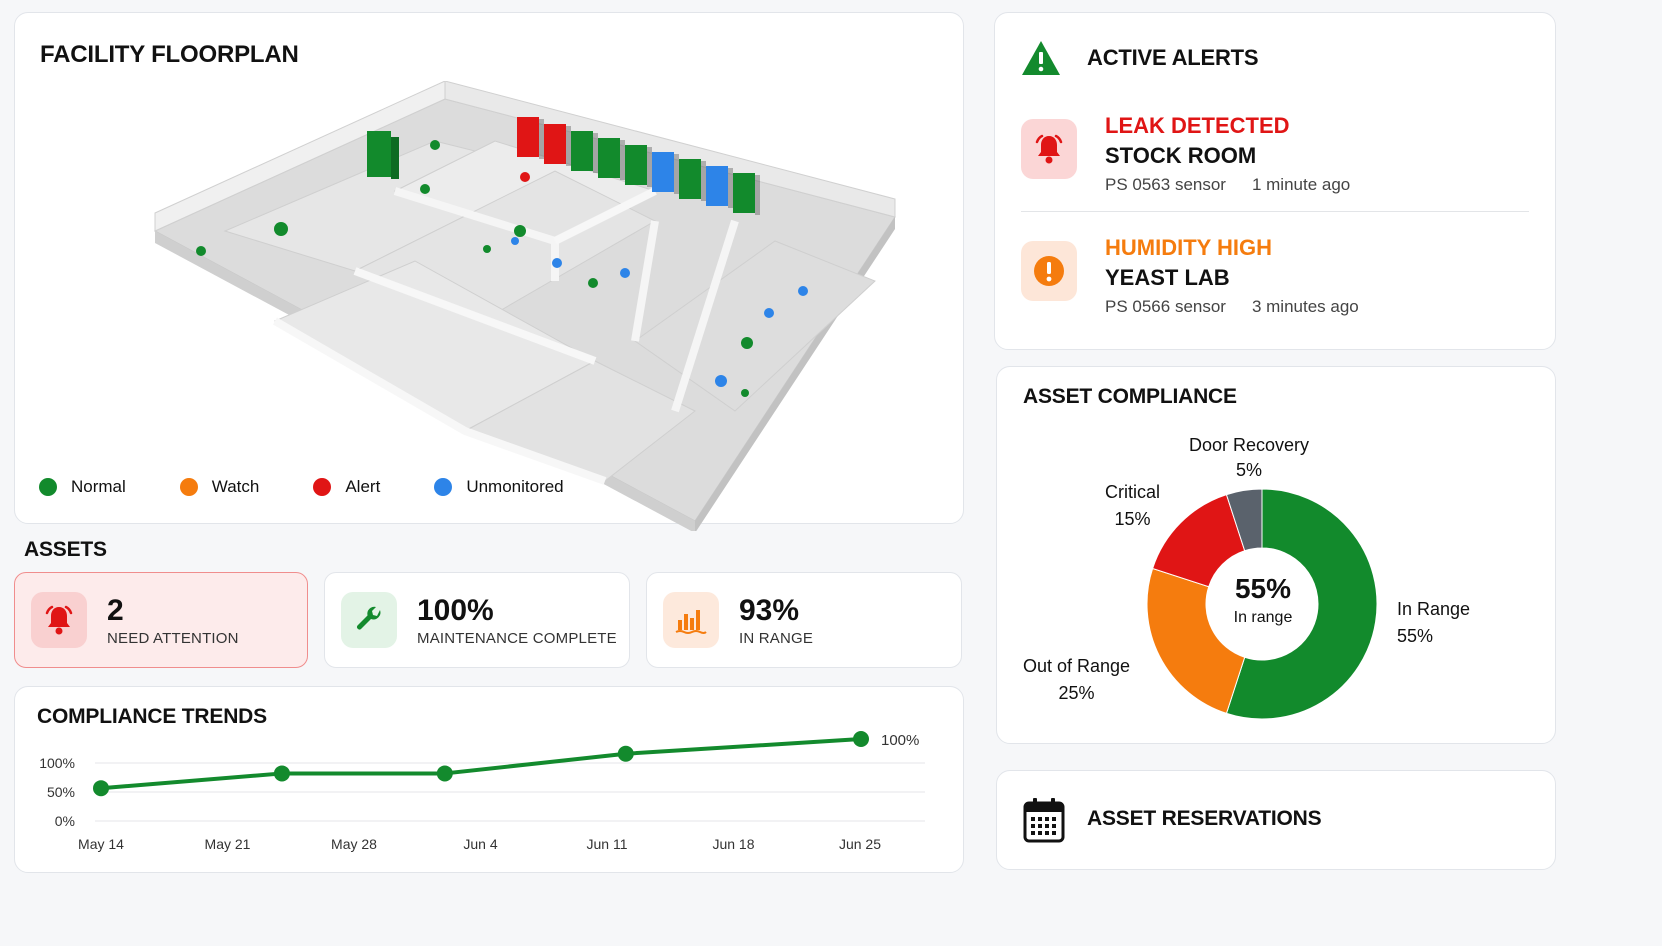 The width and height of the screenshot is (1662, 946). Describe the element at coordinates (1301, 604) in the screenshot. I see `donut-slice-in-range` at that location.